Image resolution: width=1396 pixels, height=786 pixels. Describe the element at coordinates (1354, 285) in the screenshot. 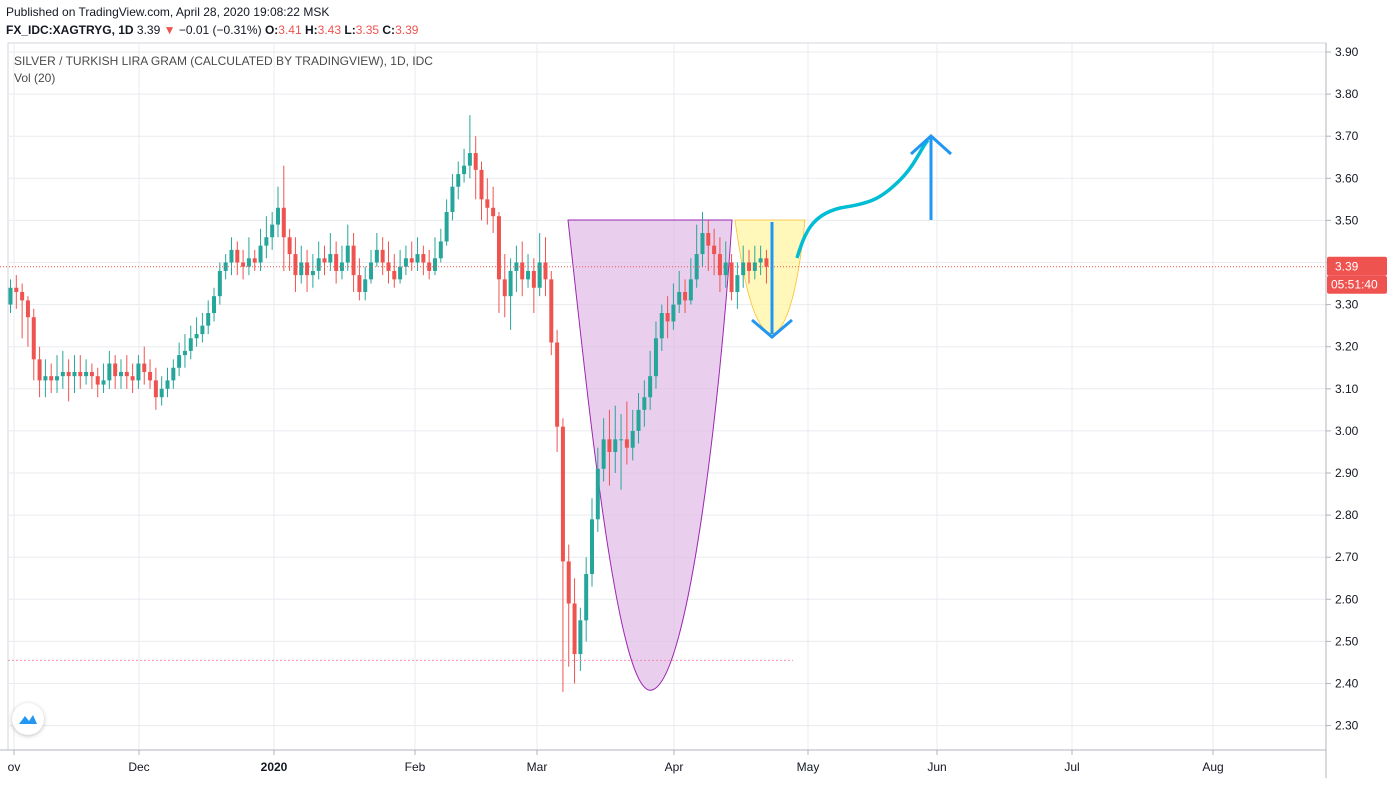

I see `countdown-label: 05:51:40` at that location.